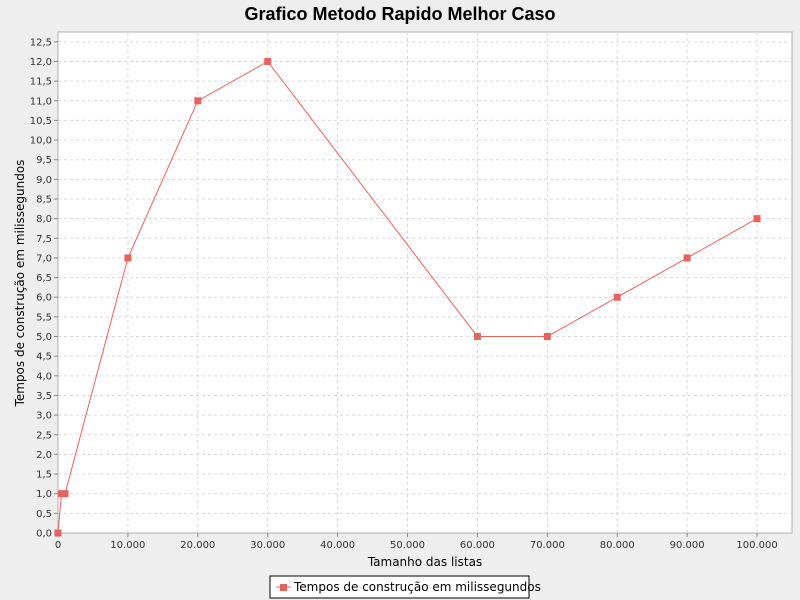 This screenshot has height=600, width=800. What do you see at coordinates (756, 545) in the screenshot?
I see `x-tick-label: 100.000` at bounding box center [756, 545].